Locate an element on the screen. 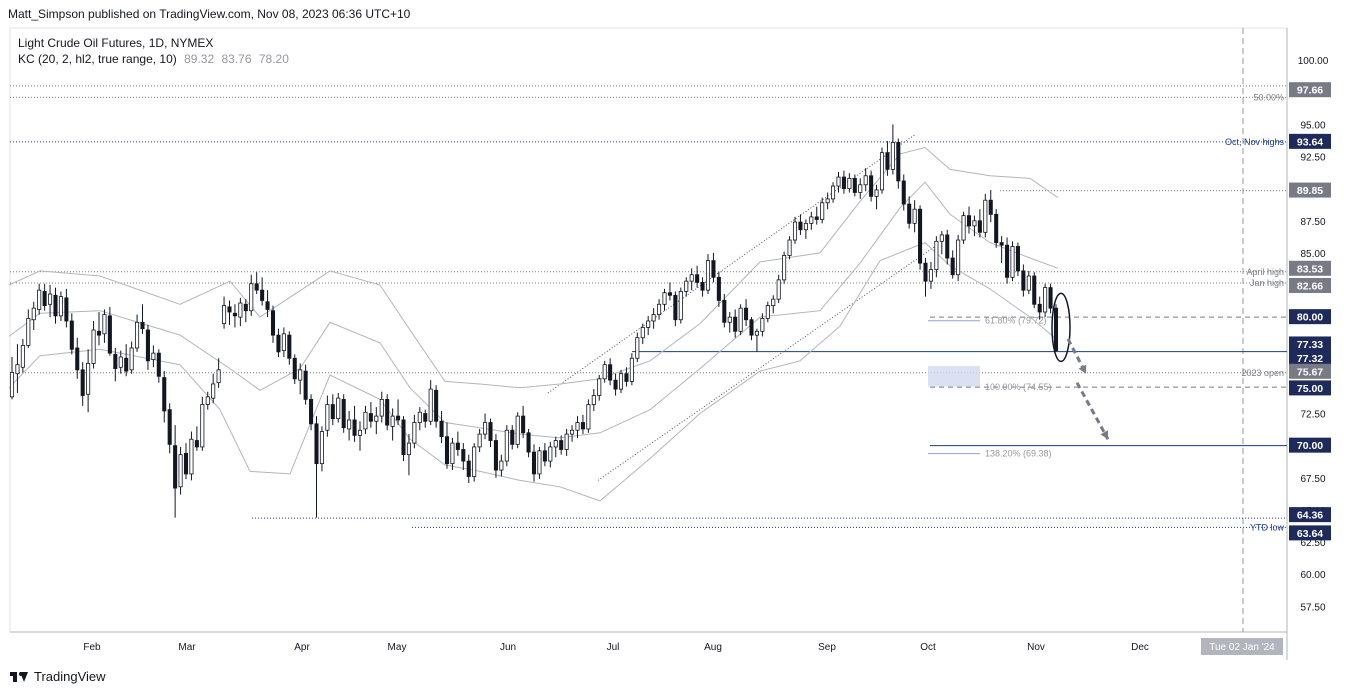 The height and width of the screenshot is (696, 1353). y-tick-3: 87.50 is located at coordinates (1312, 222).